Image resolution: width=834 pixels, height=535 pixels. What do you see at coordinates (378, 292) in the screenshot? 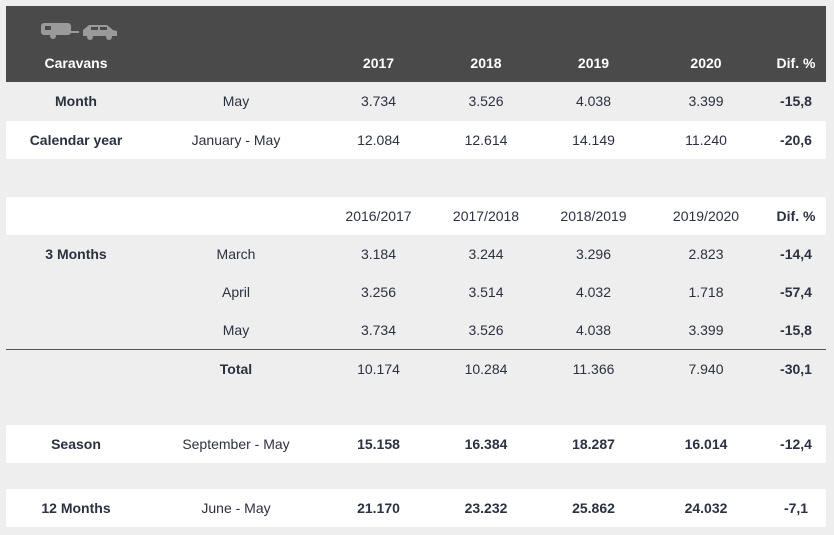
I see `value-2016-2017: 3.256` at bounding box center [378, 292].